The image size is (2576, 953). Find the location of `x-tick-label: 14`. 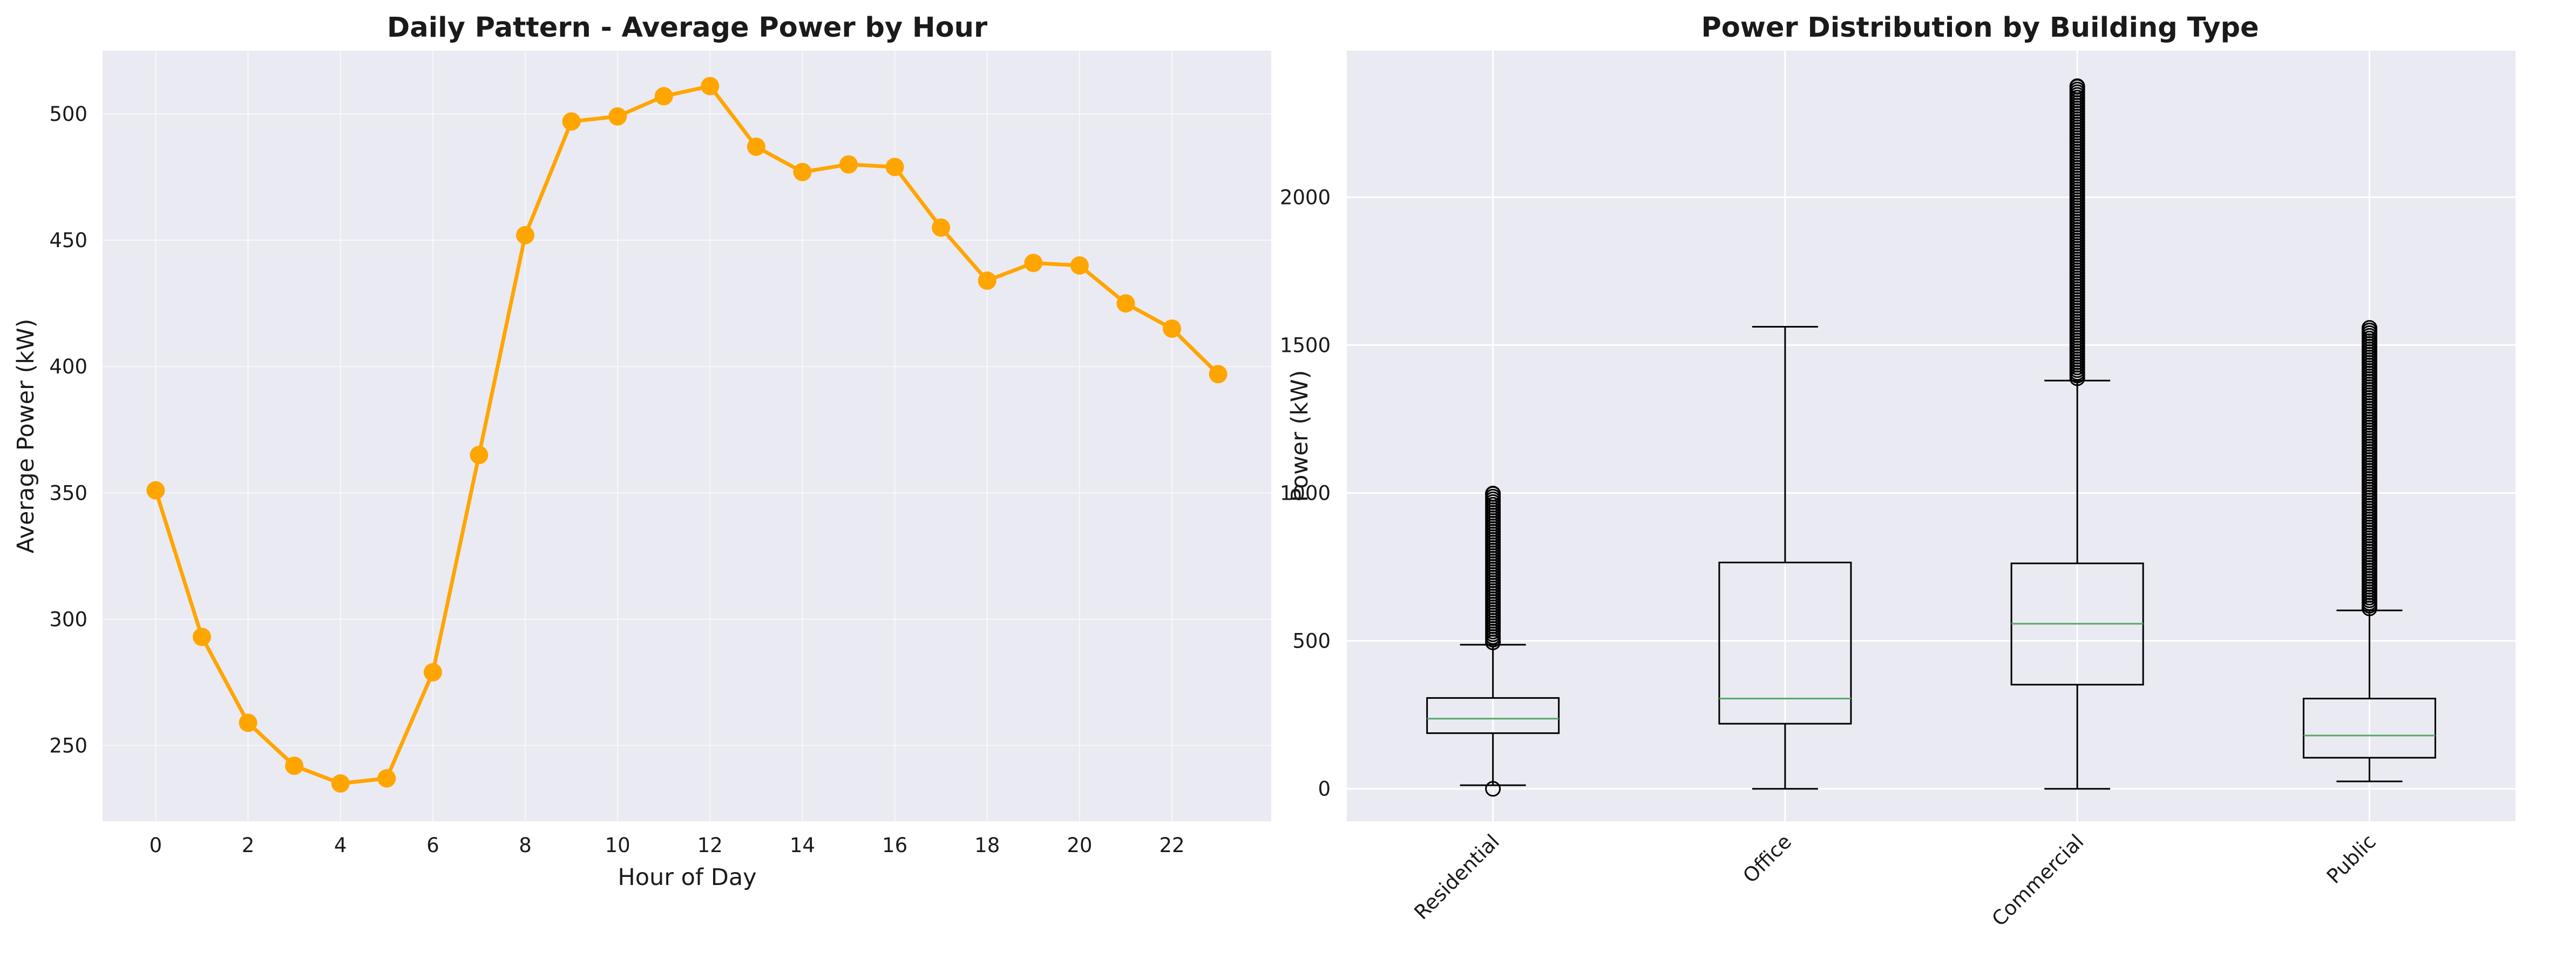

x-tick-label: 14 is located at coordinates (803, 845).